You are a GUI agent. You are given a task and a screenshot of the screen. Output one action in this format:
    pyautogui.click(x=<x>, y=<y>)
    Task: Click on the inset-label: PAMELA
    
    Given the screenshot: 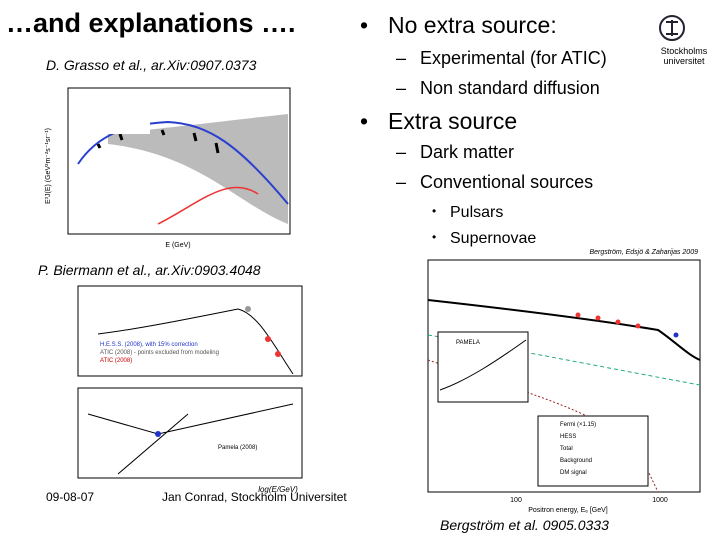 What is the action you would take?
    pyautogui.click(x=468, y=343)
    